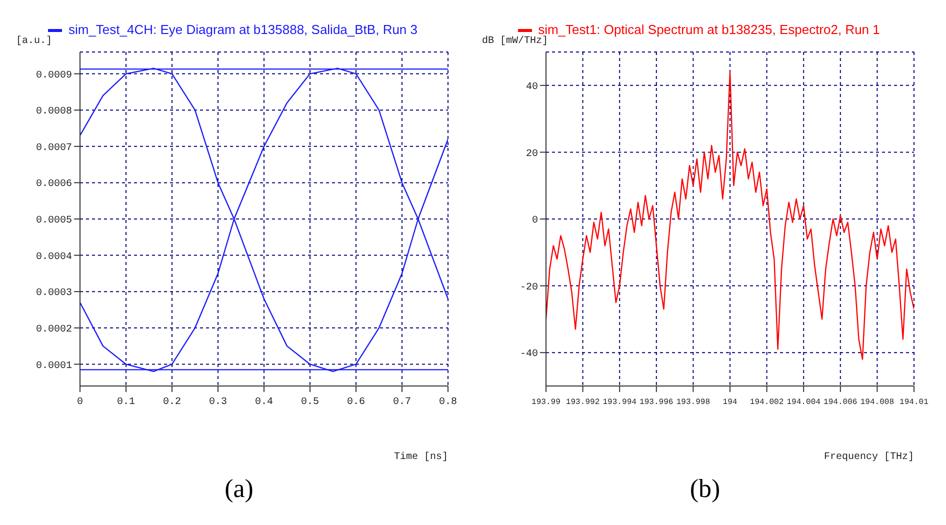 This screenshot has height=525, width=946. What do you see at coordinates (515, 41) in the screenshot?
I see `y-axis-title: dB [mW/THz]` at bounding box center [515, 41].